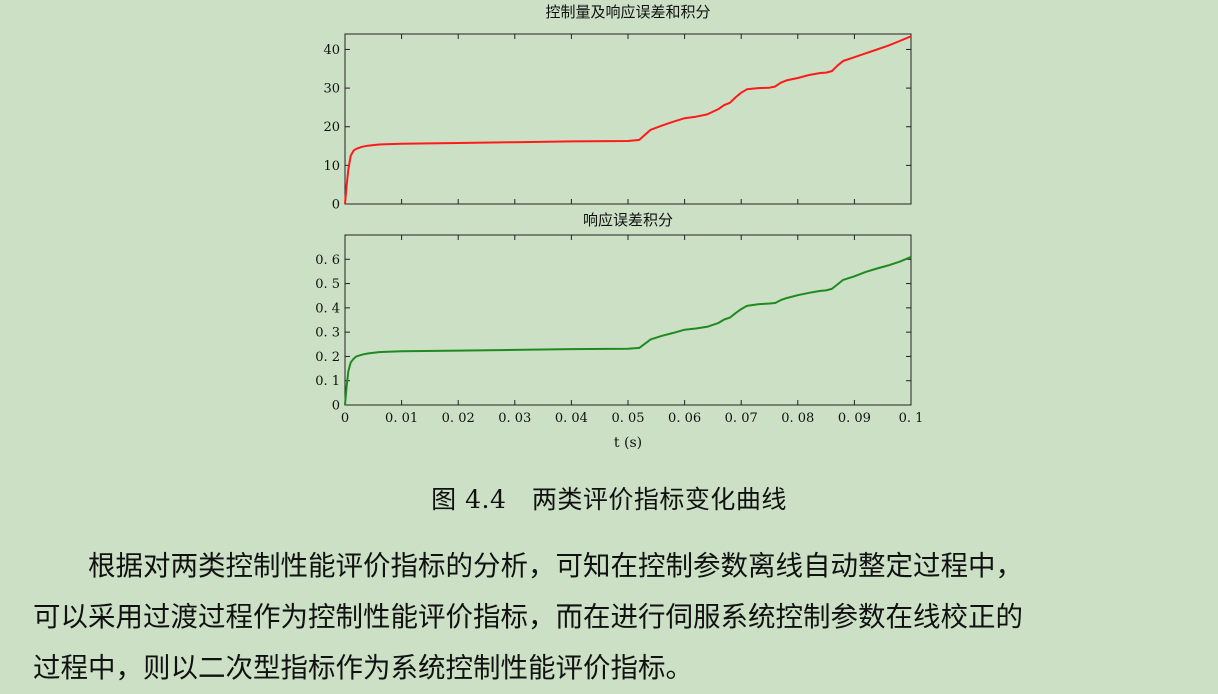  What do you see at coordinates (327, 333) in the screenshot?
I see `y-tick-label: 0. 3` at bounding box center [327, 333].